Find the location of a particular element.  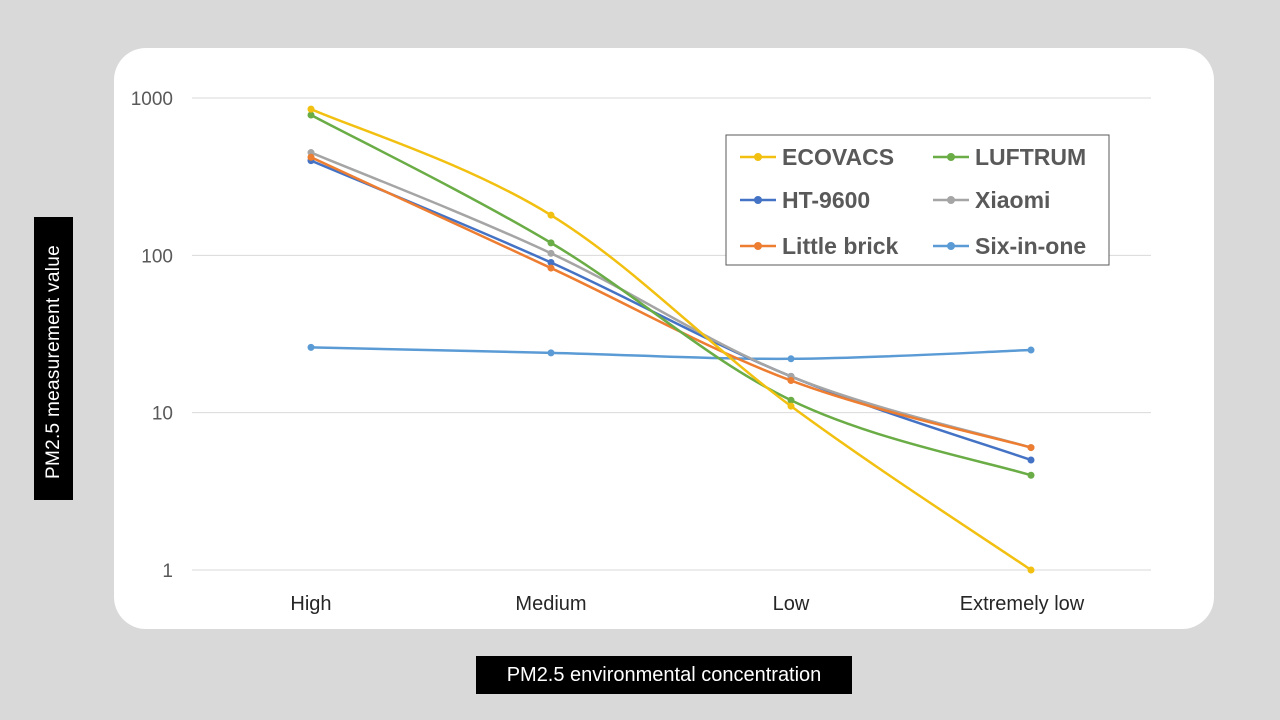

series-line is located at coordinates (671, 353).